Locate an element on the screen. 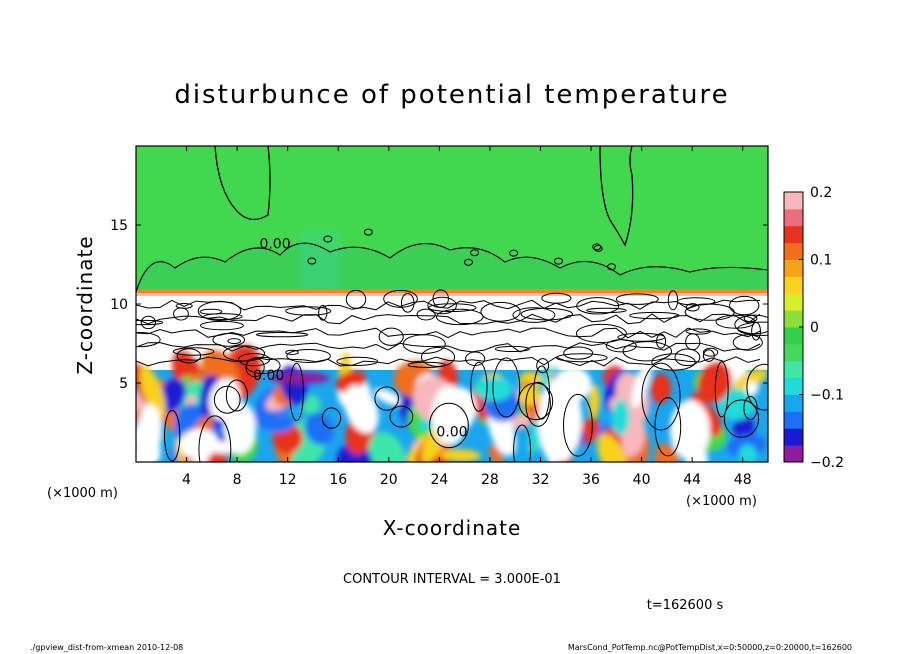  y-tick-label: 10 is located at coordinates (119, 305).